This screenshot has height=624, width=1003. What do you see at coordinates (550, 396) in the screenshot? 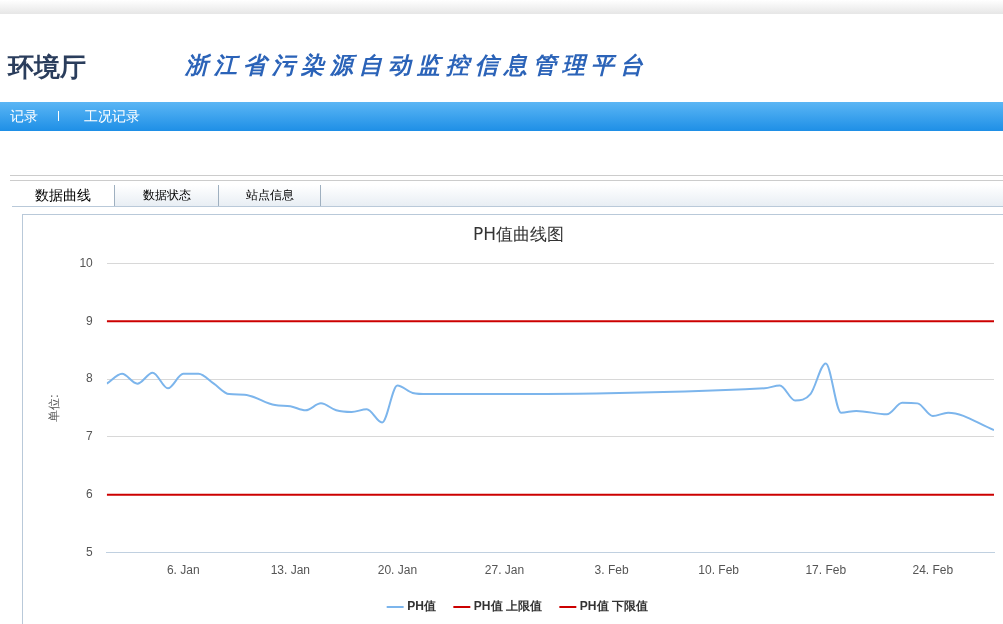
I see `line-series` at bounding box center [550, 396].